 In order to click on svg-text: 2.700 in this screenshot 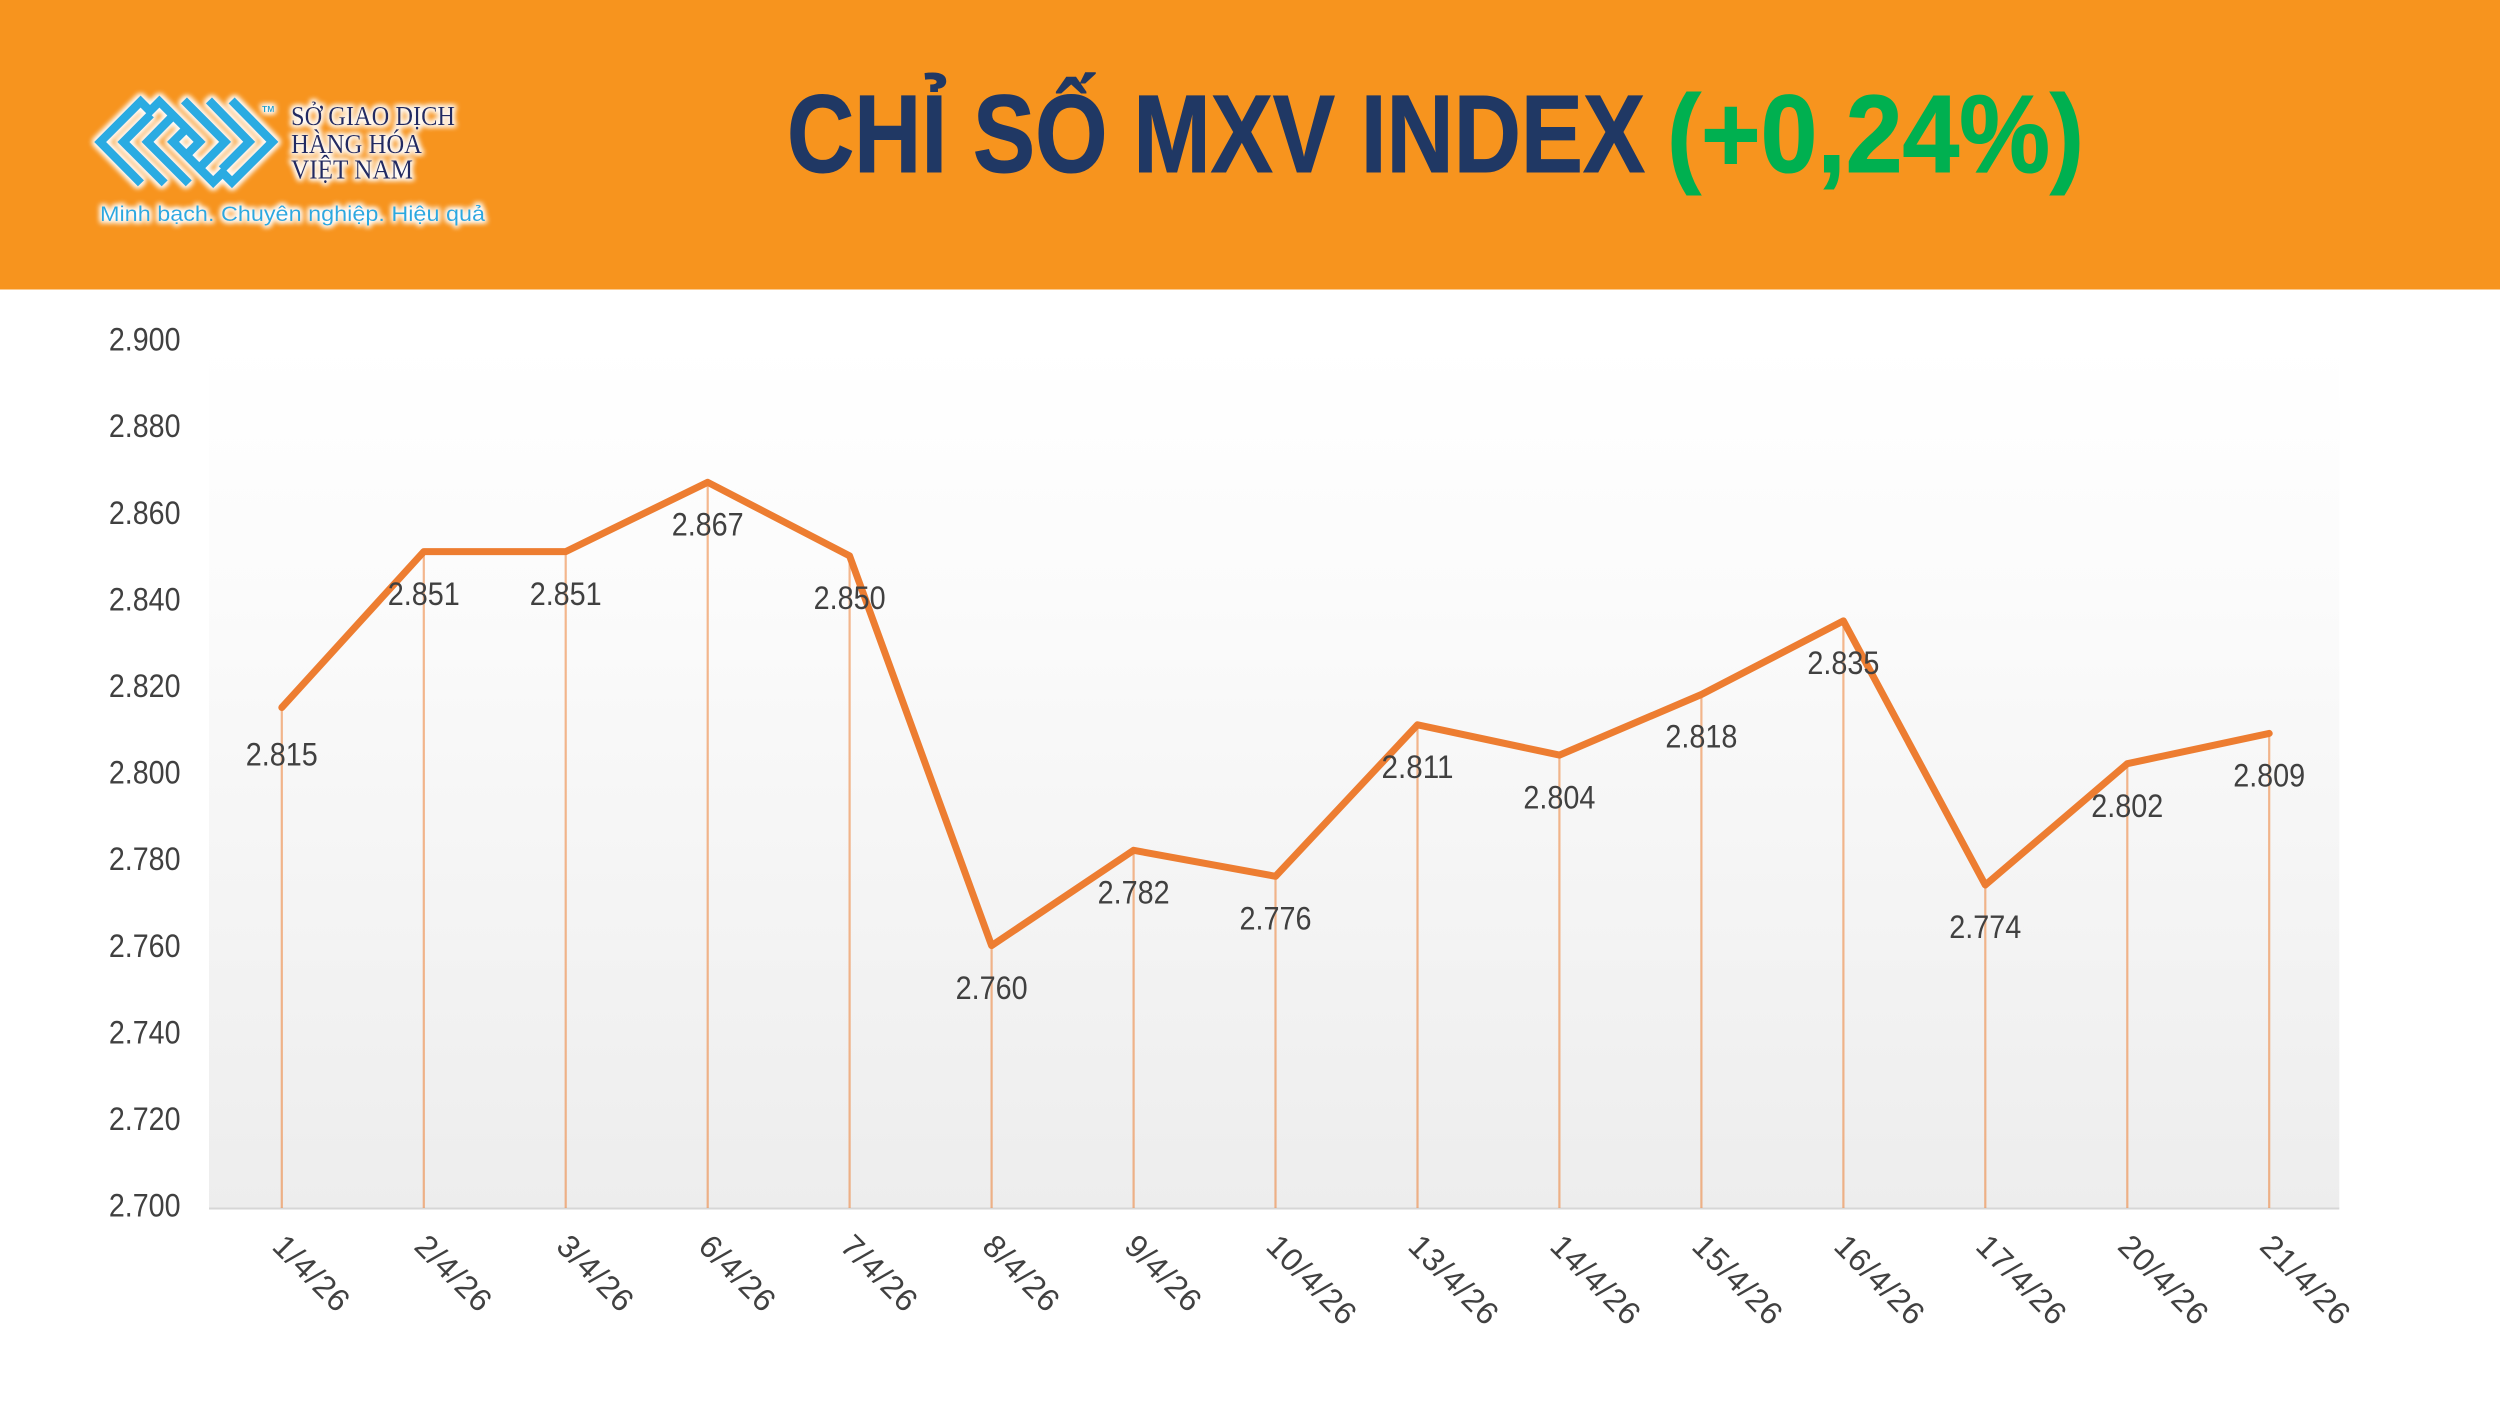, I will do `click(145, 1206)`.